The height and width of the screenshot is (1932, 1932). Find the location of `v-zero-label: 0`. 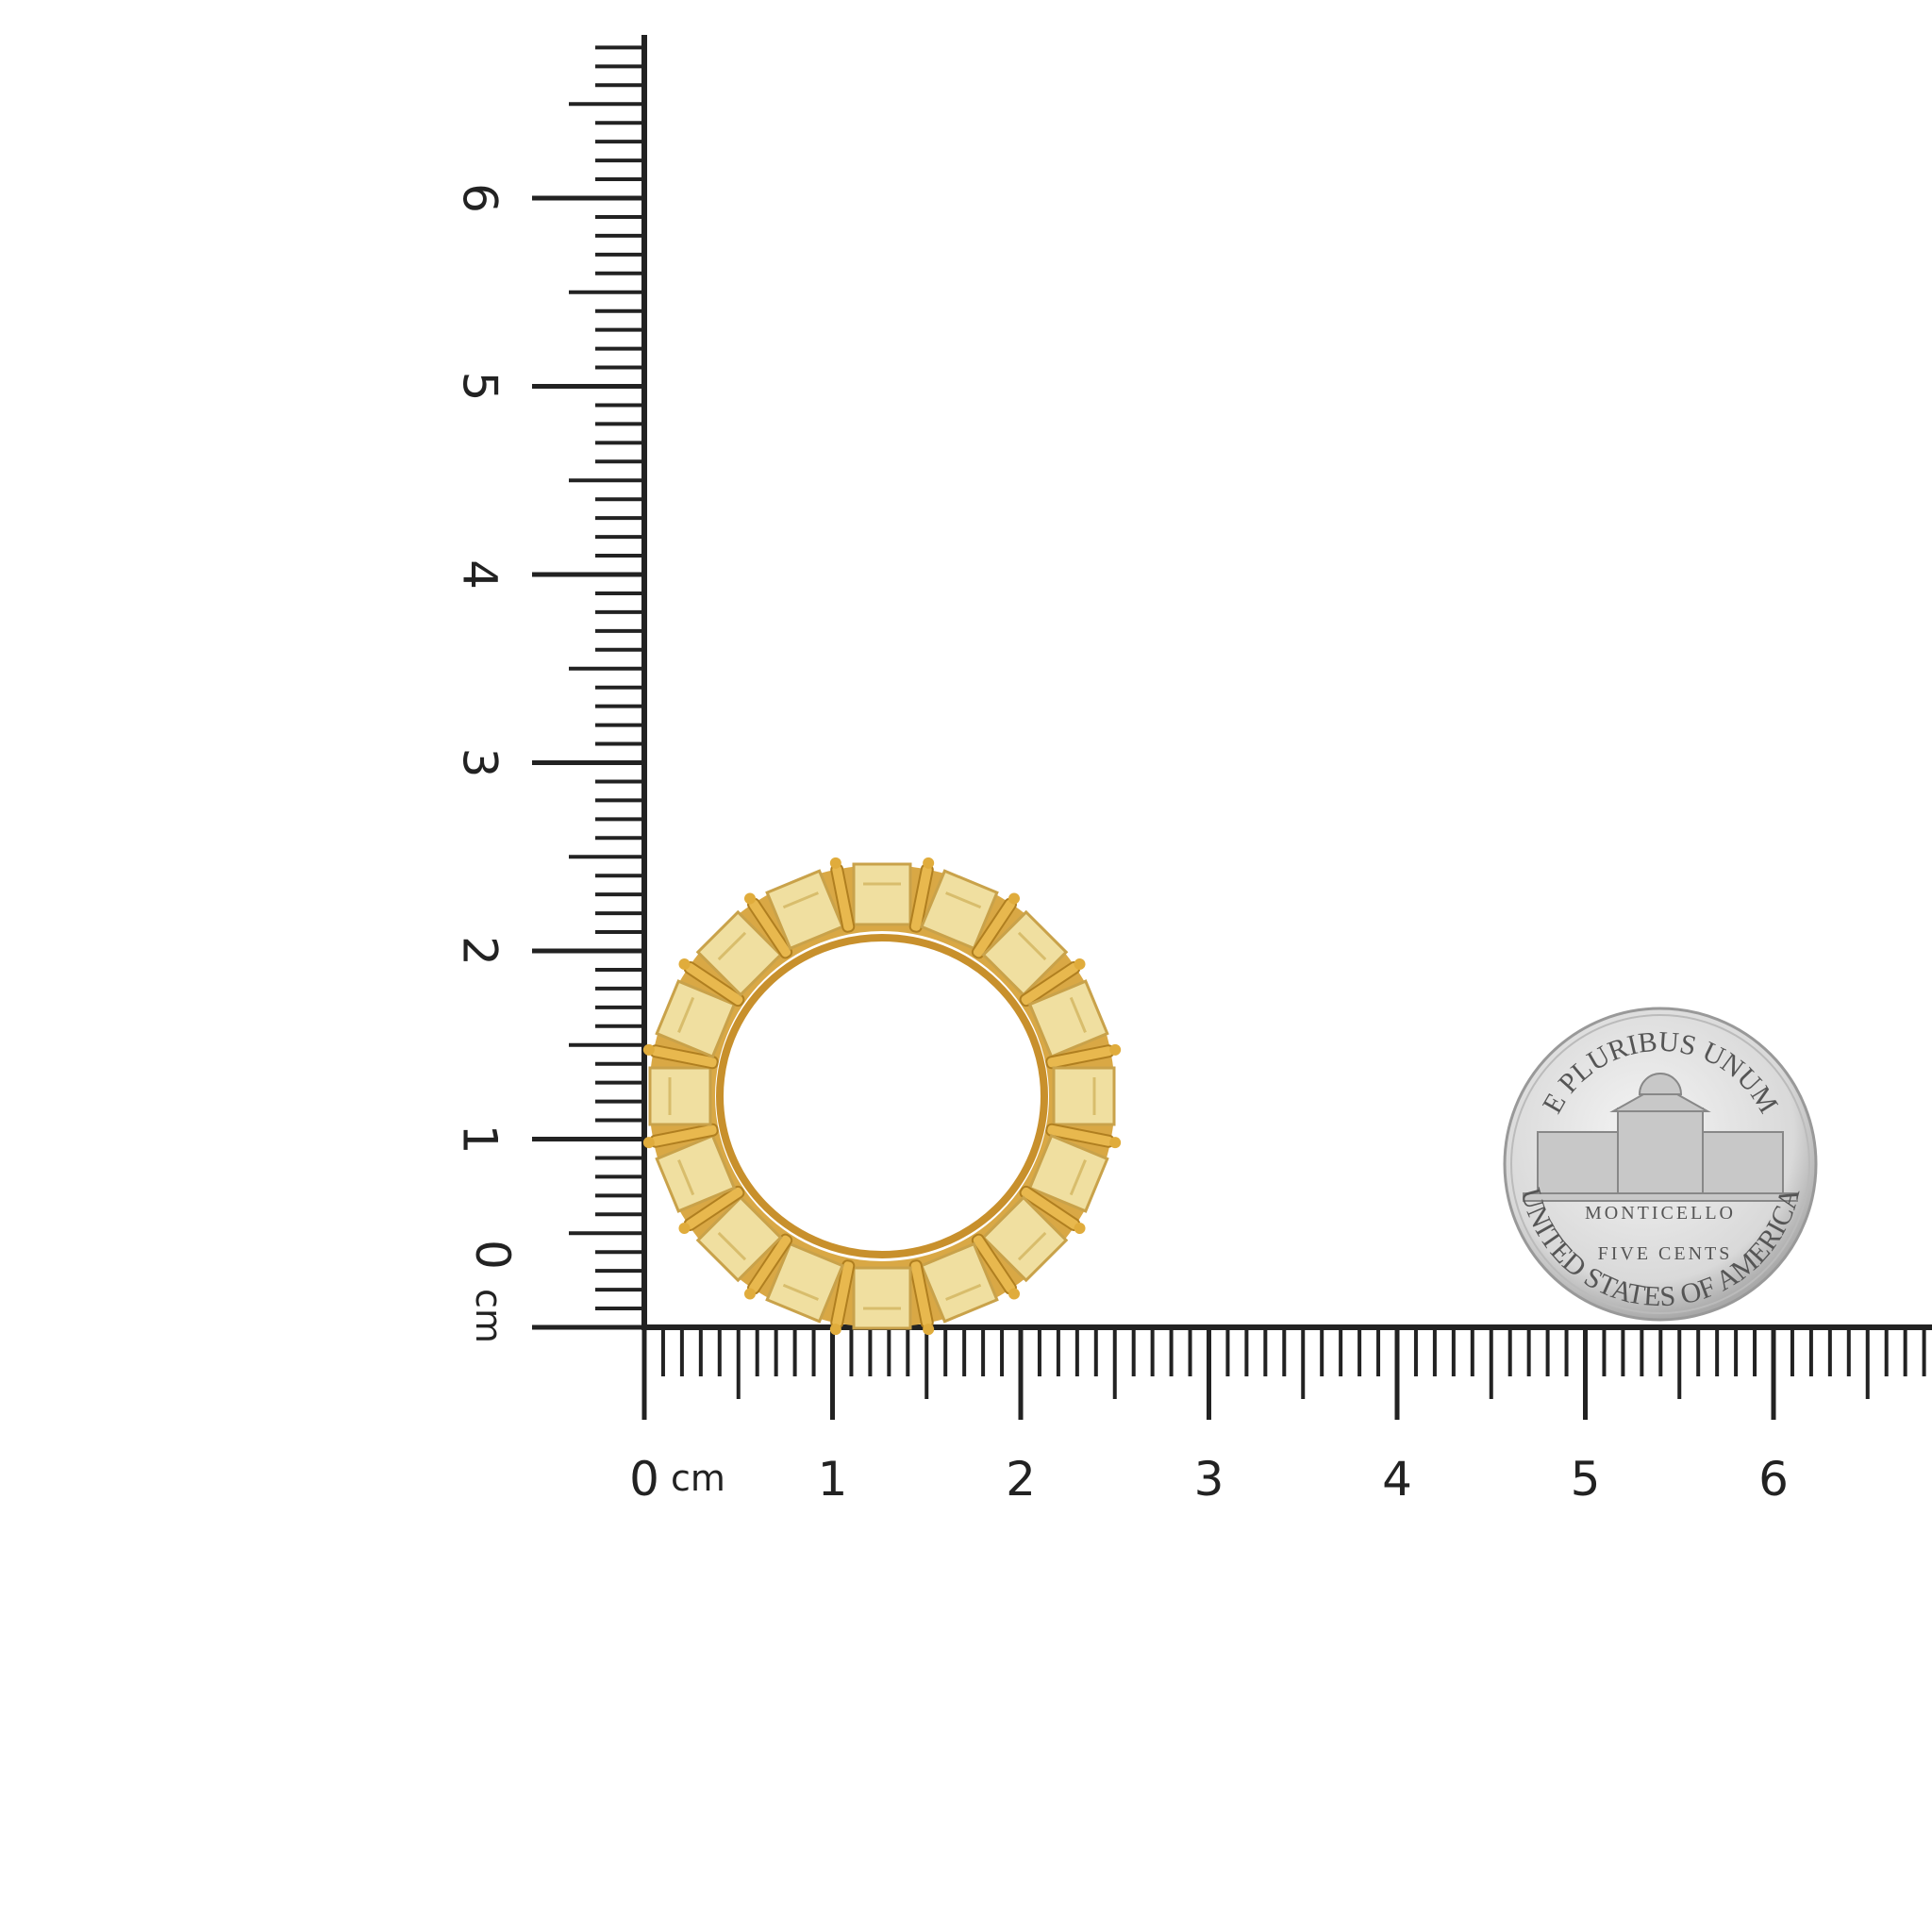

v-zero-label: 0 is located at coordinates (492, 1255).